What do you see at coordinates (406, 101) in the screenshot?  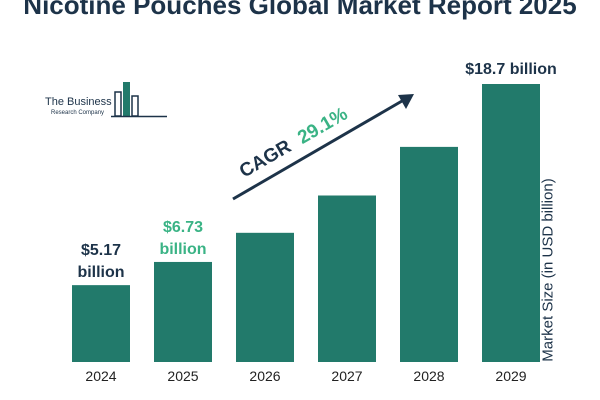 I see `cagr-arrow-head-icon` at bounding box center [406, 101].